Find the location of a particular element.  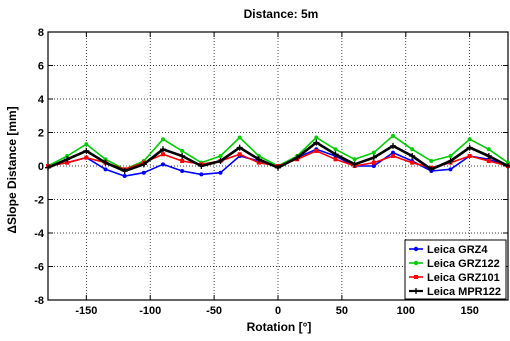

series-layer is located at coordinates (277, 156).